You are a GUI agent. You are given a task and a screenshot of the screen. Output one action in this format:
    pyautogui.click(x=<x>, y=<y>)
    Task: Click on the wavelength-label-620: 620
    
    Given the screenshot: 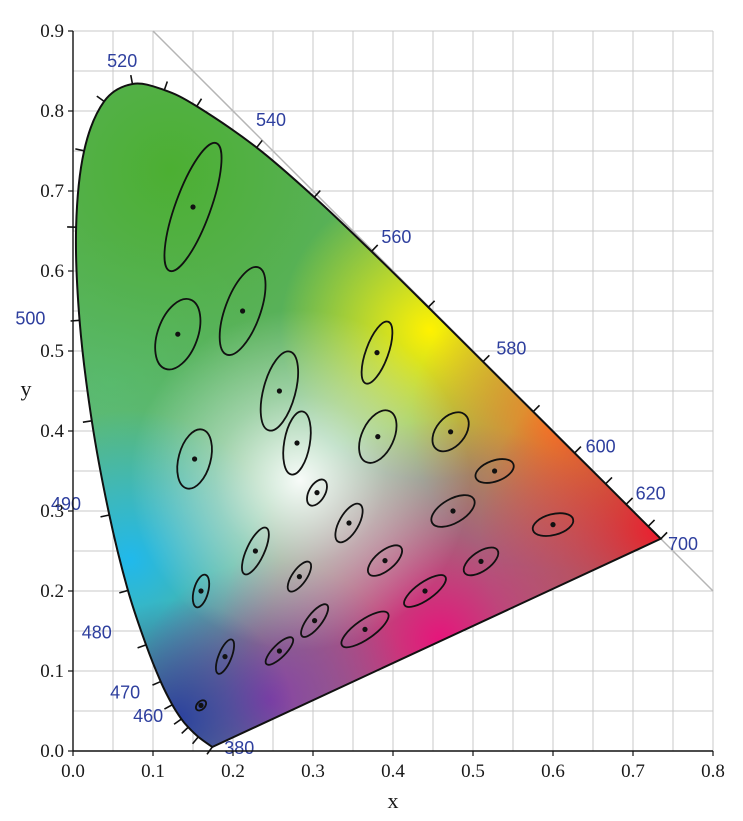 What is the action you would take?
    pyautogui.click(x=651, y=494)
    